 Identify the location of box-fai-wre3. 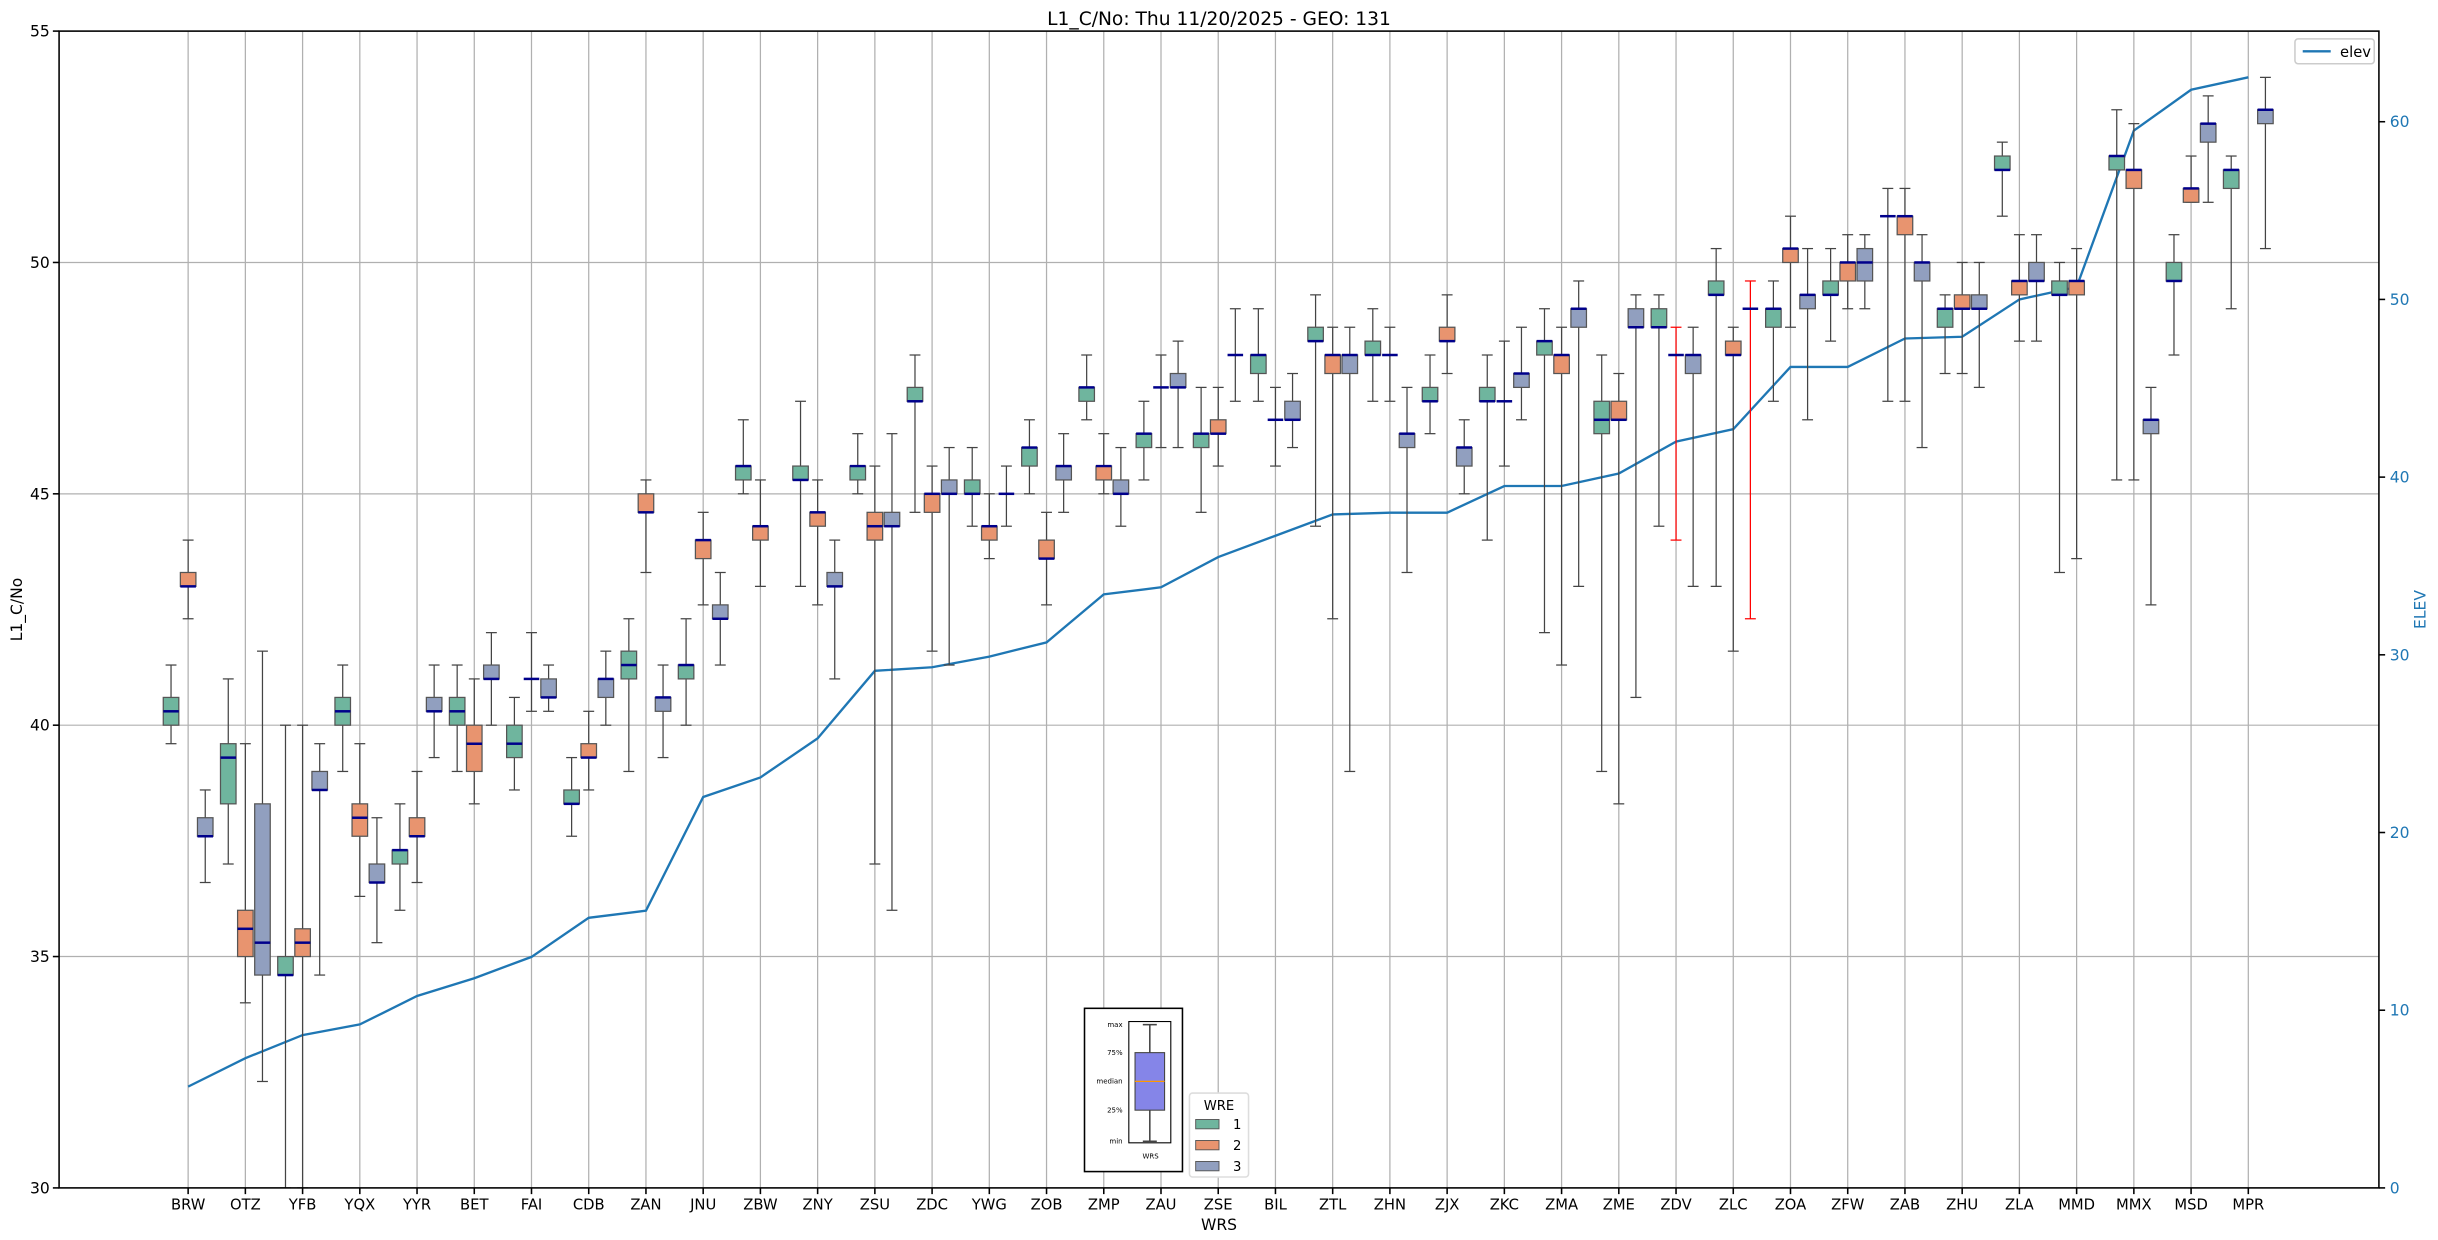
(548, 688).